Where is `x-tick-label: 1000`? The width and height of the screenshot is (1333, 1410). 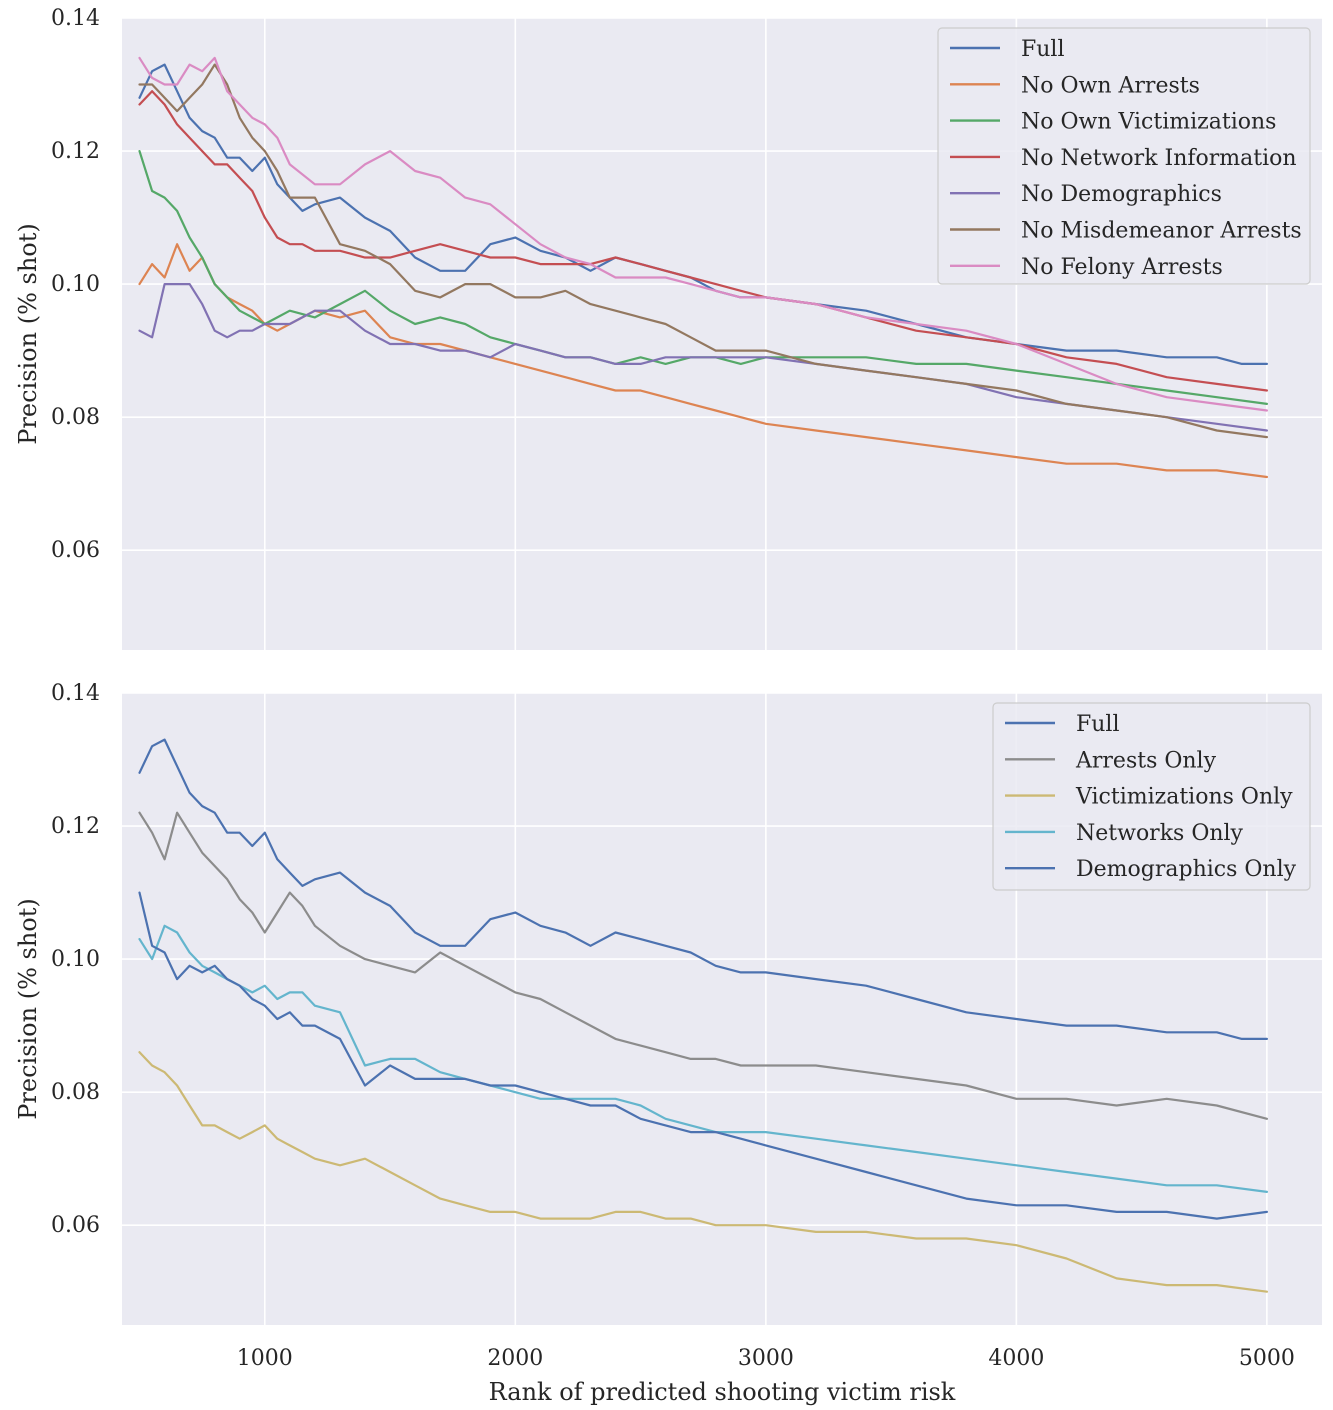
x-tick-label: 1000 is located at coordinates (265, 1358).